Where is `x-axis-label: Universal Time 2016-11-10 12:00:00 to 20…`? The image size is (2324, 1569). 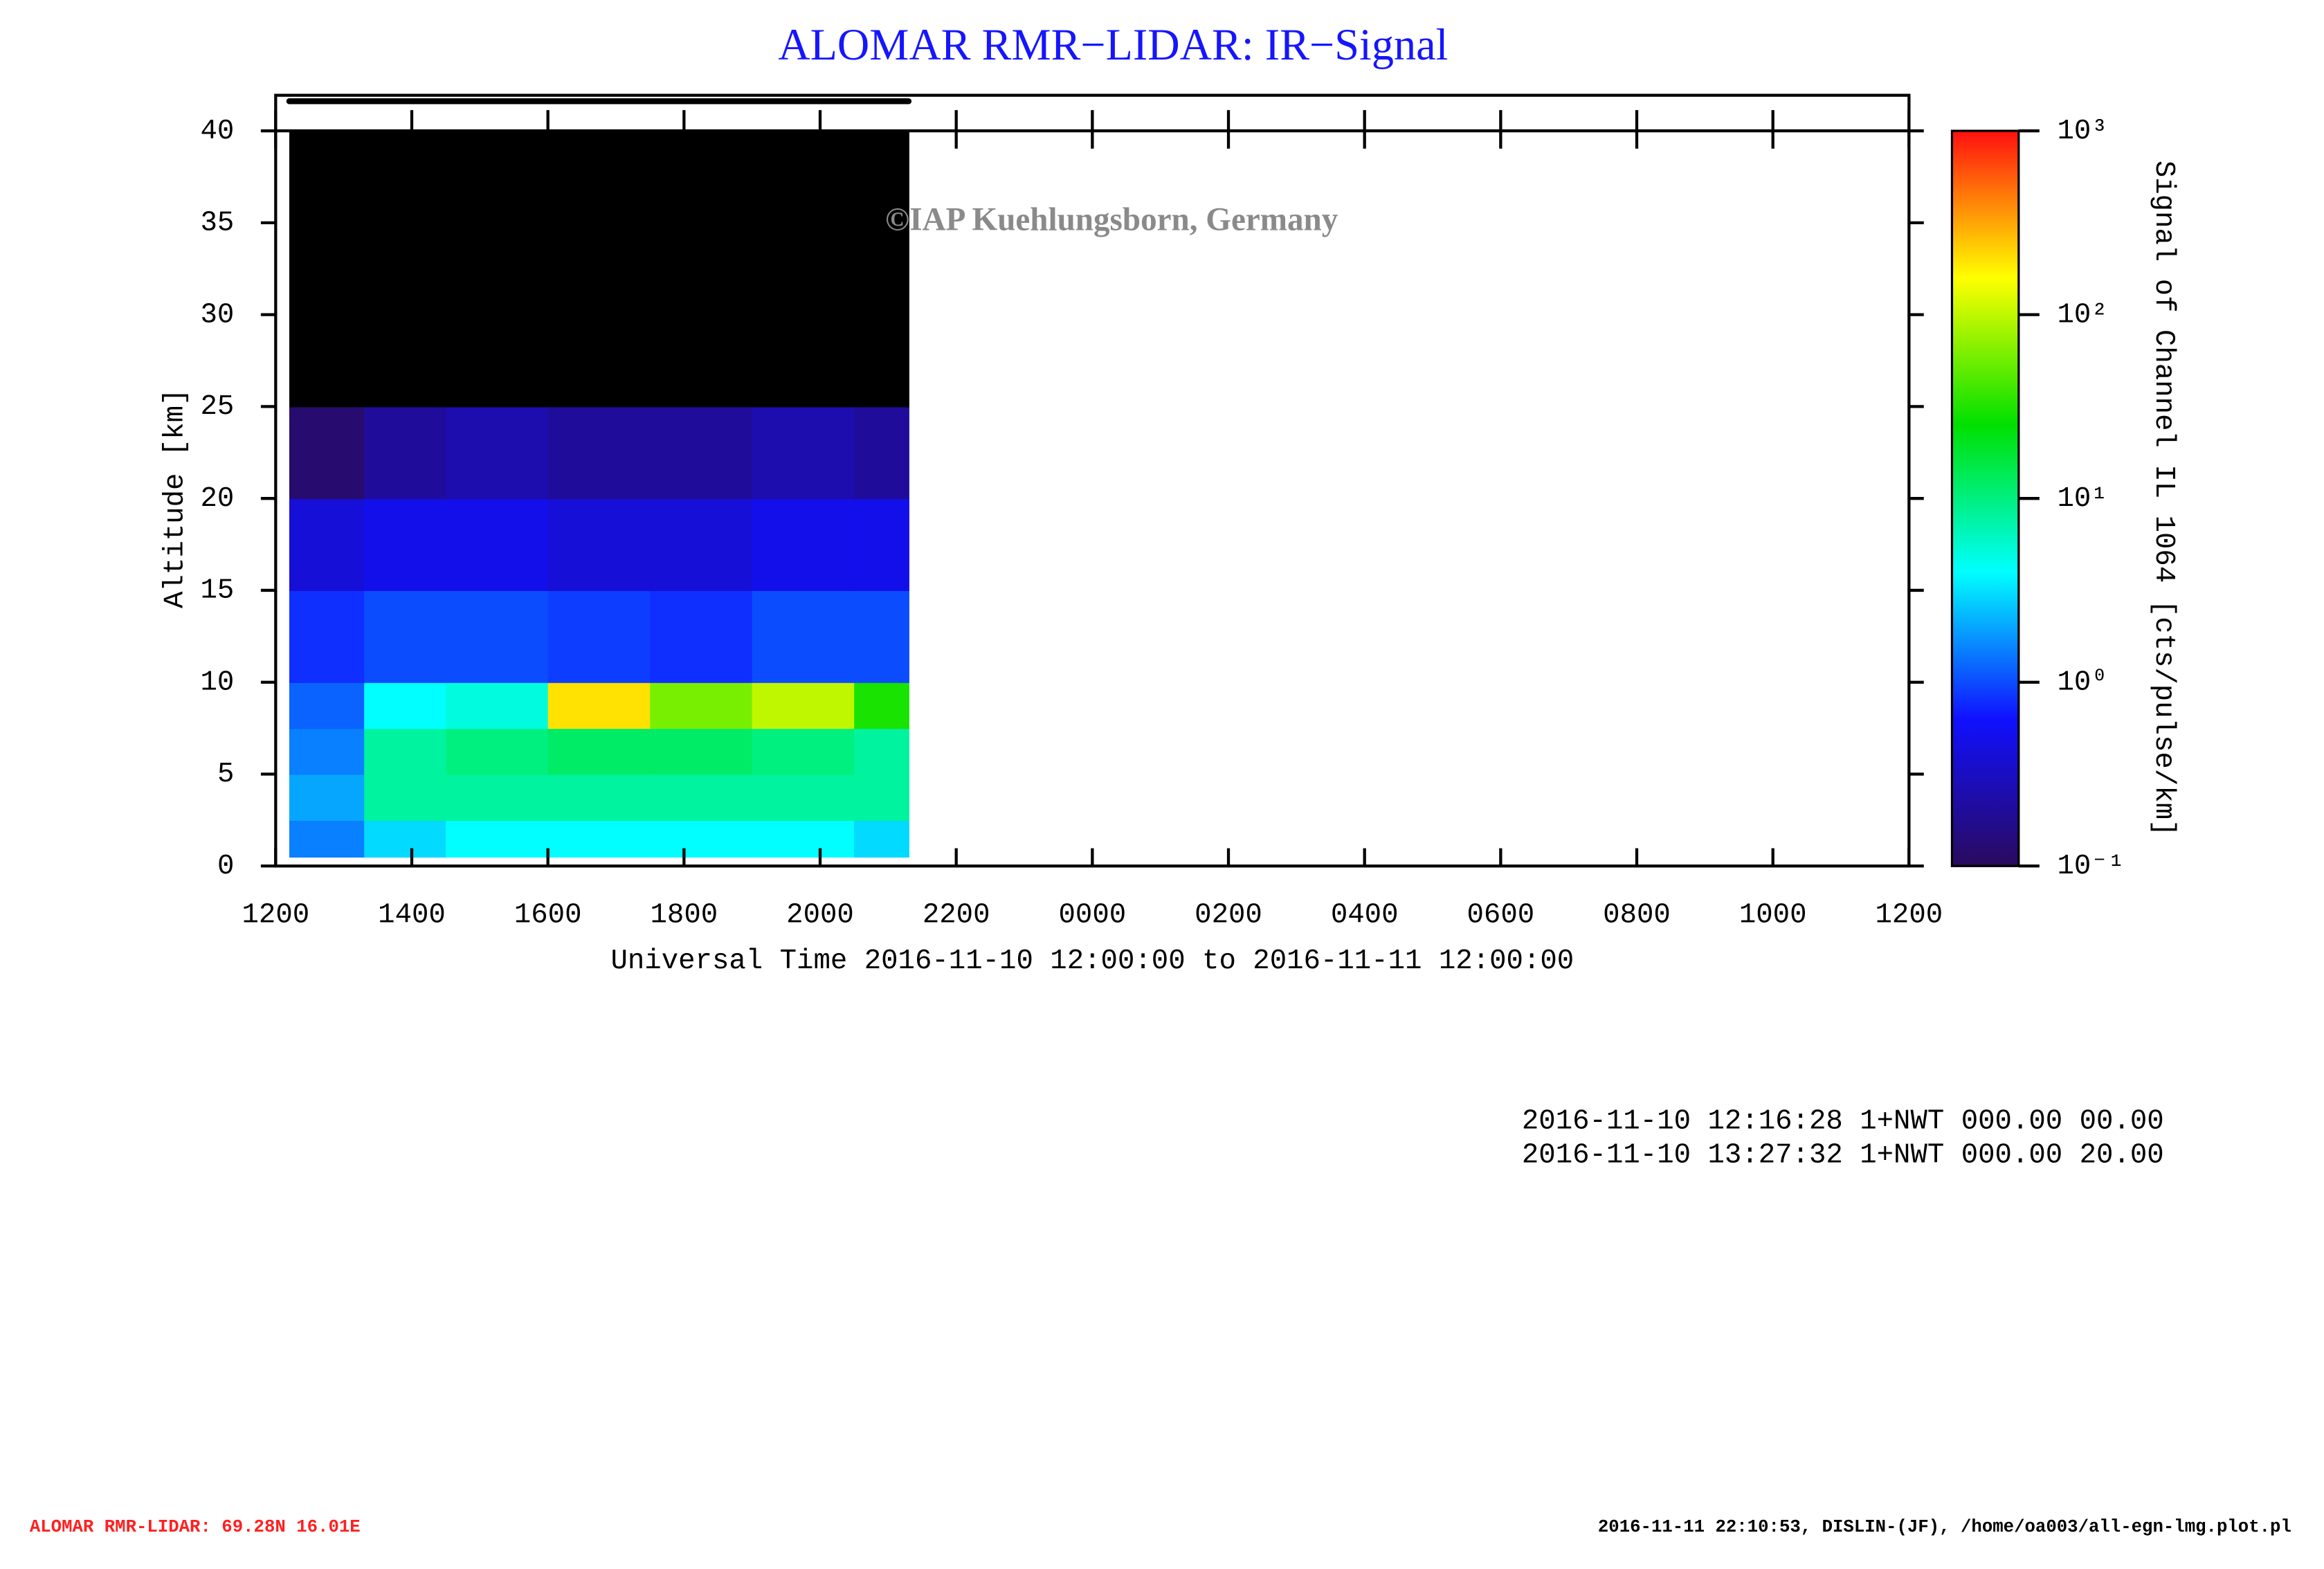 x-axis-label: Universal Time 2016-11-10 12:00:00 to 20… is located at coordinates (1092, 961).